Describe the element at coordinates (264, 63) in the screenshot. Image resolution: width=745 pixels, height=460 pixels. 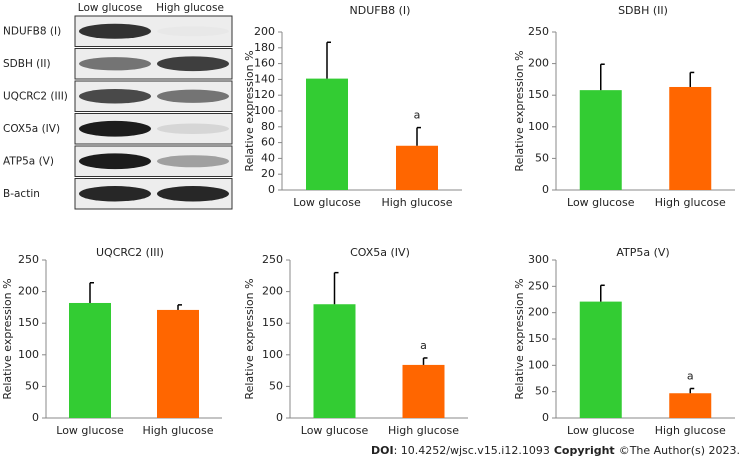
I see `y-tick-label: 160` at that location.